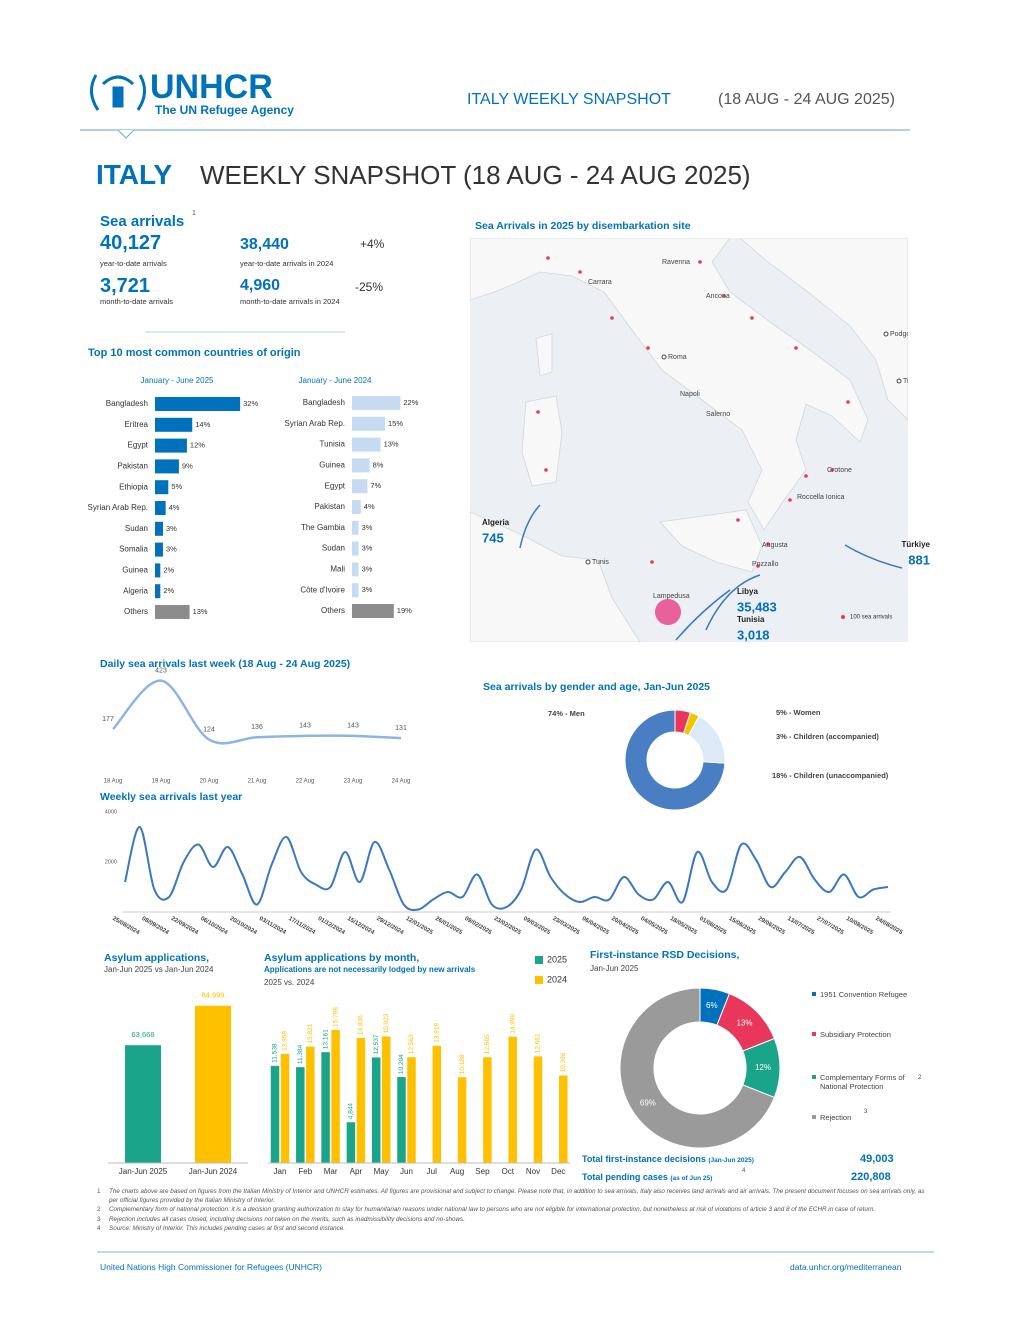  What do you see at coordinates (305, 726) in the screenshot?
I see `data-label: 143` at bounding box center [305, 726].